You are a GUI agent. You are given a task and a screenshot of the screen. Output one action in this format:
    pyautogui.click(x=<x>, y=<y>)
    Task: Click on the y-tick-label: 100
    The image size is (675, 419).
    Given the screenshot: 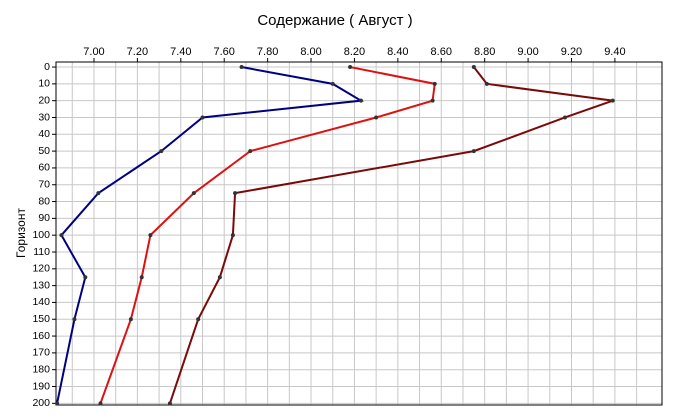 What is the action you would take?
    pyautogui.click(x=41, y=235)
    